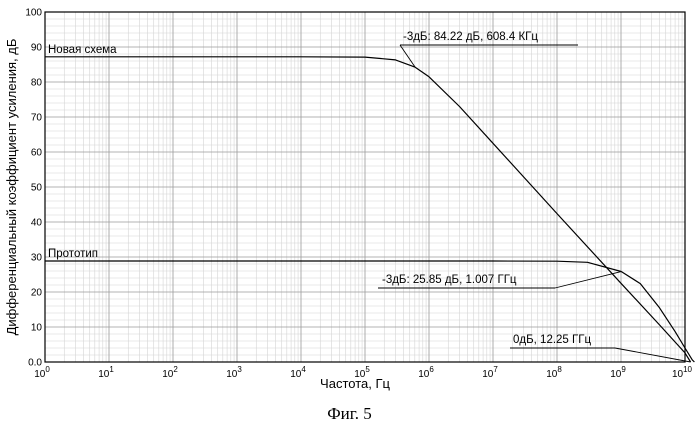 This screenshot has width=699, height=427. I want to click on y-tick-label: 100, so click(33, 13).